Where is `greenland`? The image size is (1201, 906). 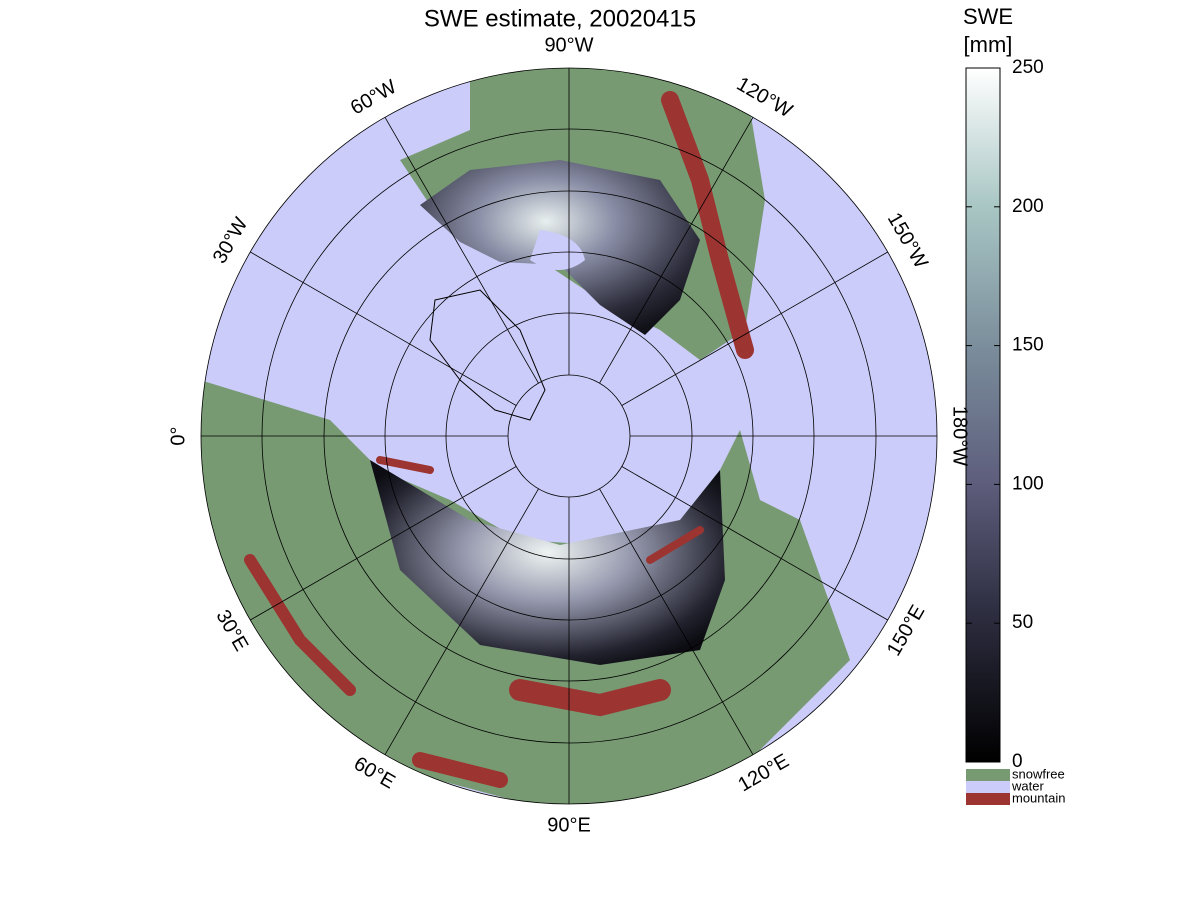 greenland is located at coordinates (487, 355).